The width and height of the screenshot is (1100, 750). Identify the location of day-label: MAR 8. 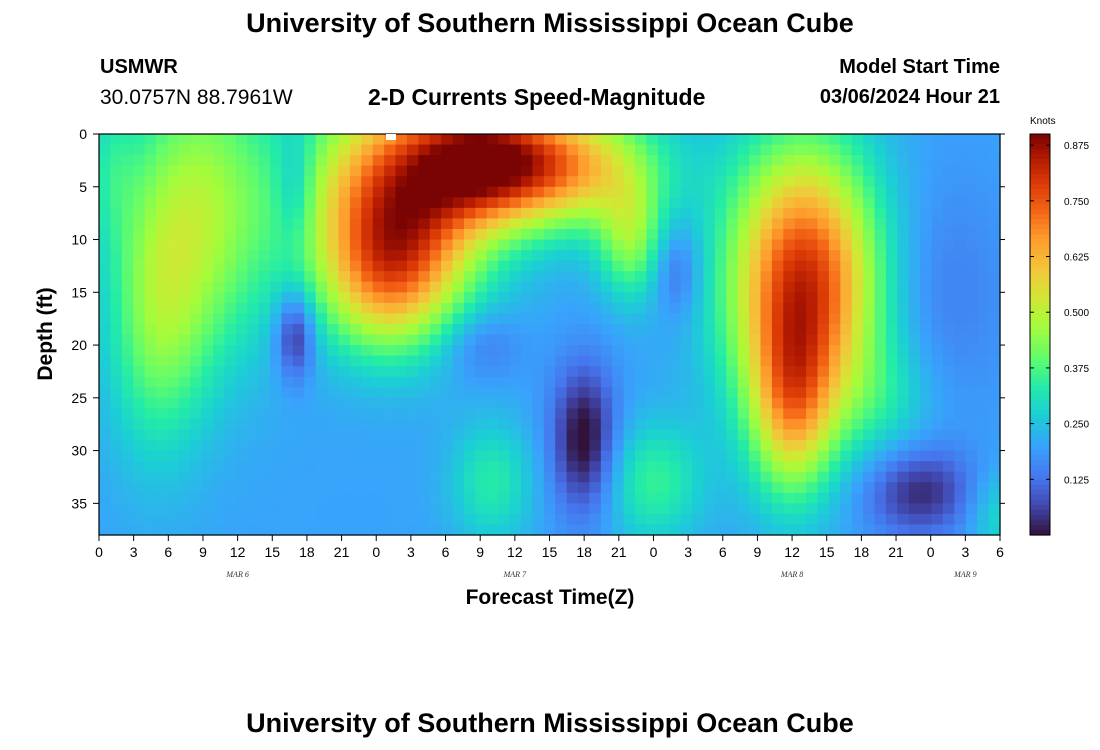
(791, 574).